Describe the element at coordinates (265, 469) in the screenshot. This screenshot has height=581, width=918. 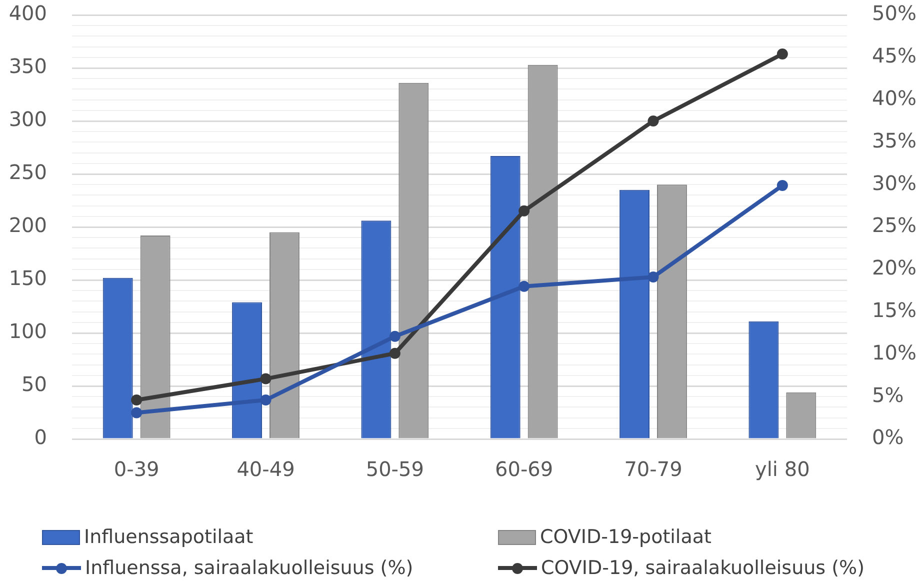
I see `x-tick-label: 40-49` at that location.